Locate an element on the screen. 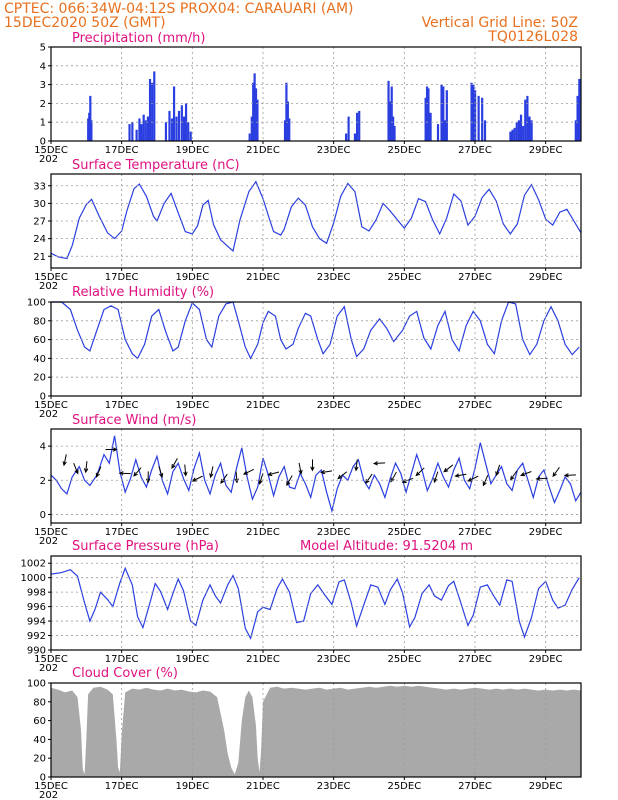 The height and width of the screenshot is (800, 618). precipitation-x-tick-label: 17DEC is located at coordinates (122, 150).